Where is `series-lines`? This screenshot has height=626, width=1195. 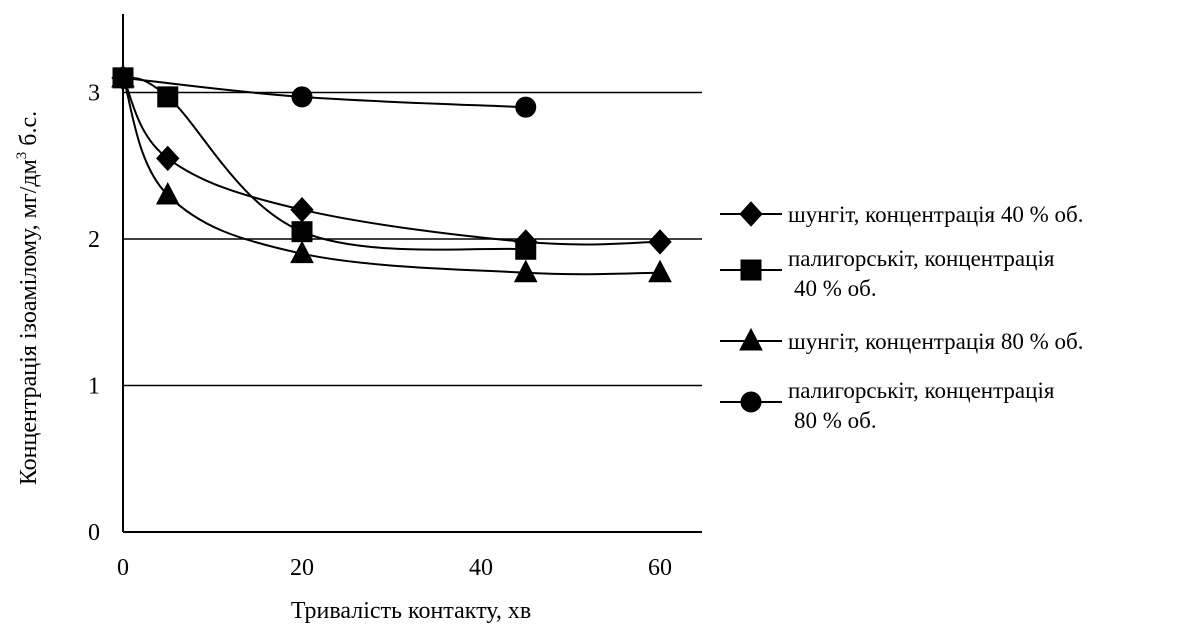 series-lines is located at coordinates (391, 176).